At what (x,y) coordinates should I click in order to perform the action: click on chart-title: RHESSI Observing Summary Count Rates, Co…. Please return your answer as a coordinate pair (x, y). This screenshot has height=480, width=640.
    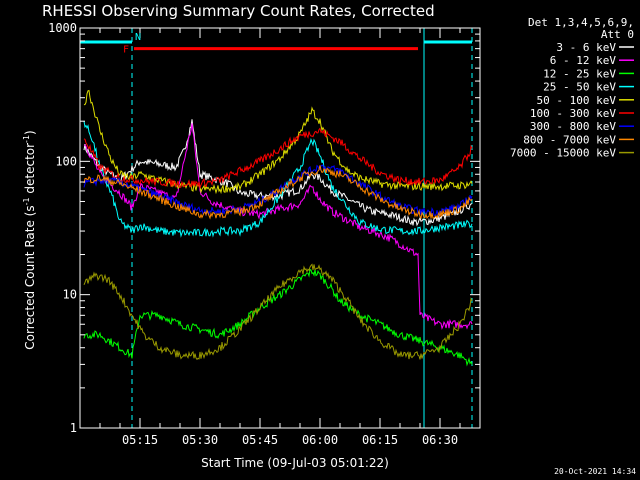
    Looking at the image, I should click on (238, 11).